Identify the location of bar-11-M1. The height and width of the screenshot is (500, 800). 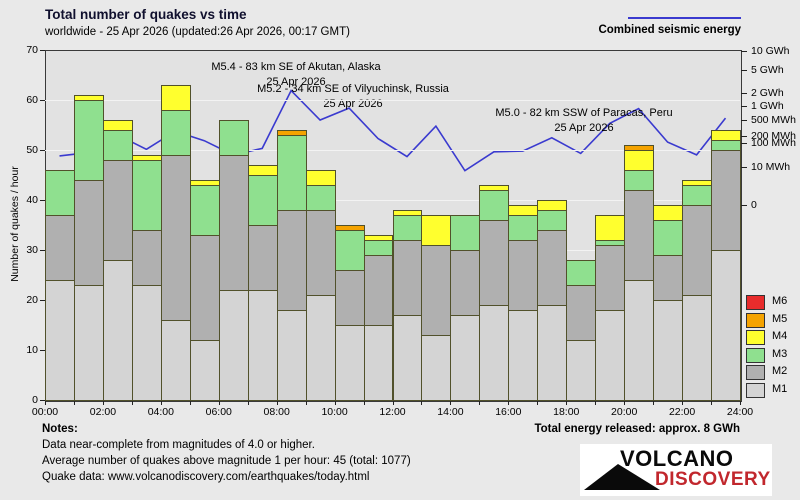
(378, 363).